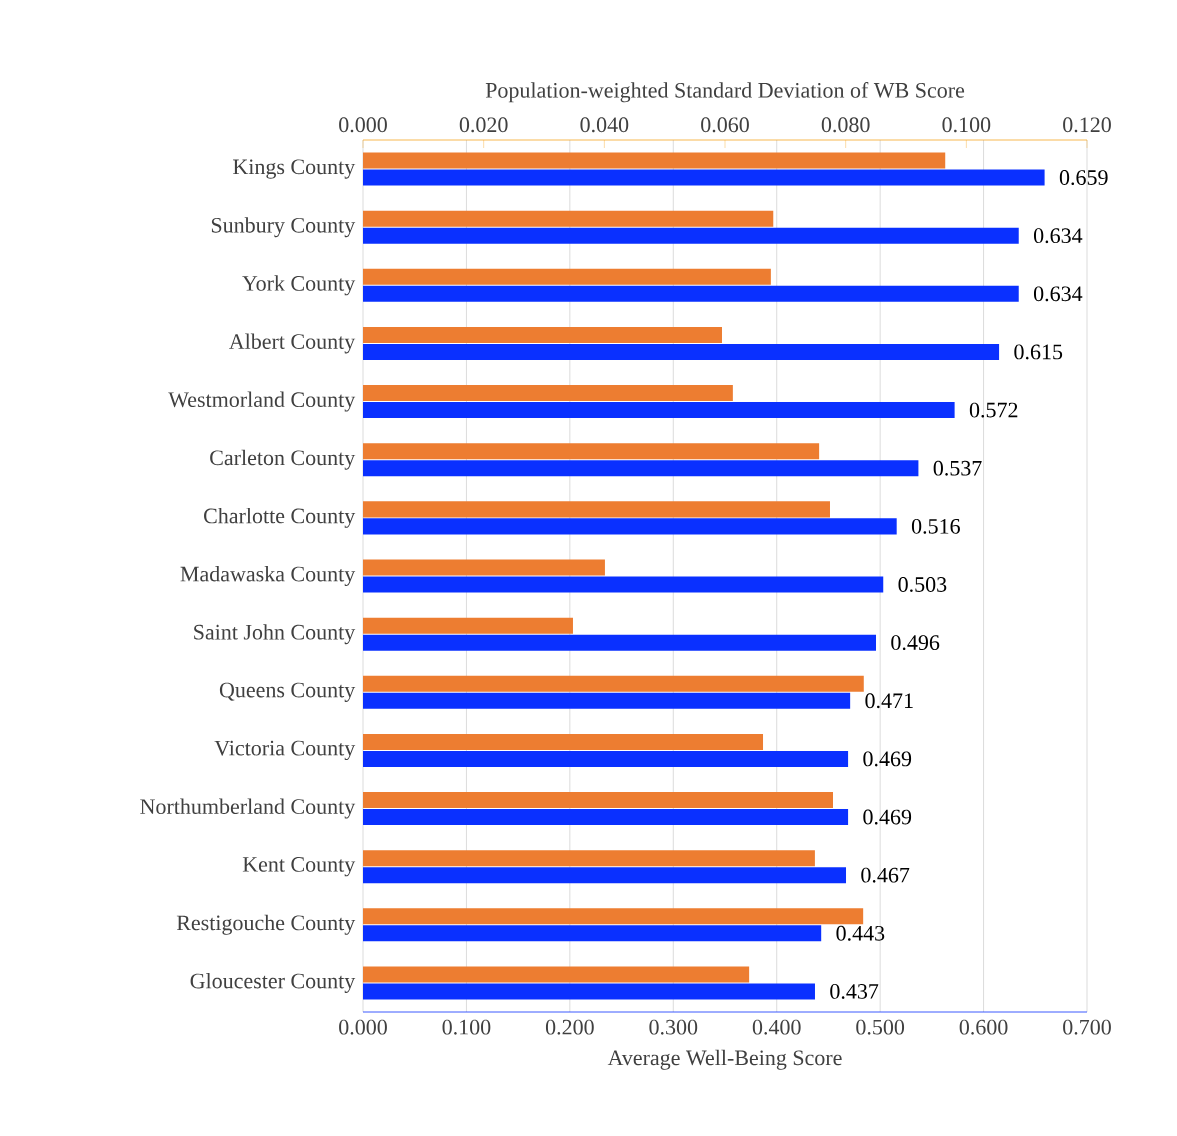 The width and height of the screenshot is (1177, 1136). Describe the element at coordinates (983, 1027) in the screenshot. I see `x-tick-label: 0.600` at that location.